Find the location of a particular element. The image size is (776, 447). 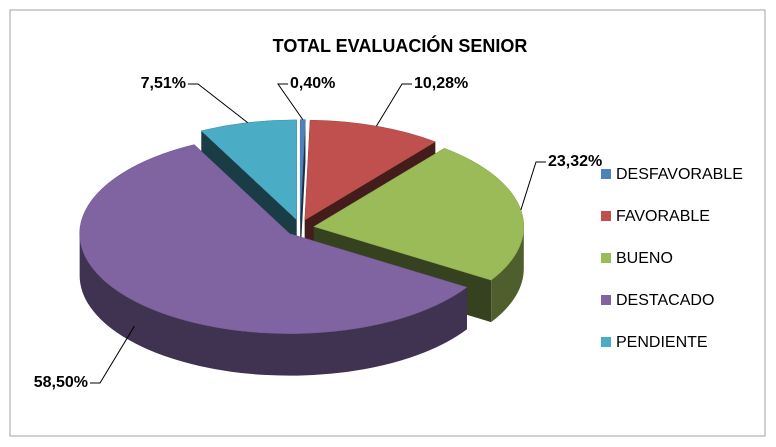

data-label: 58,50% is located at coordinates (61, 382).